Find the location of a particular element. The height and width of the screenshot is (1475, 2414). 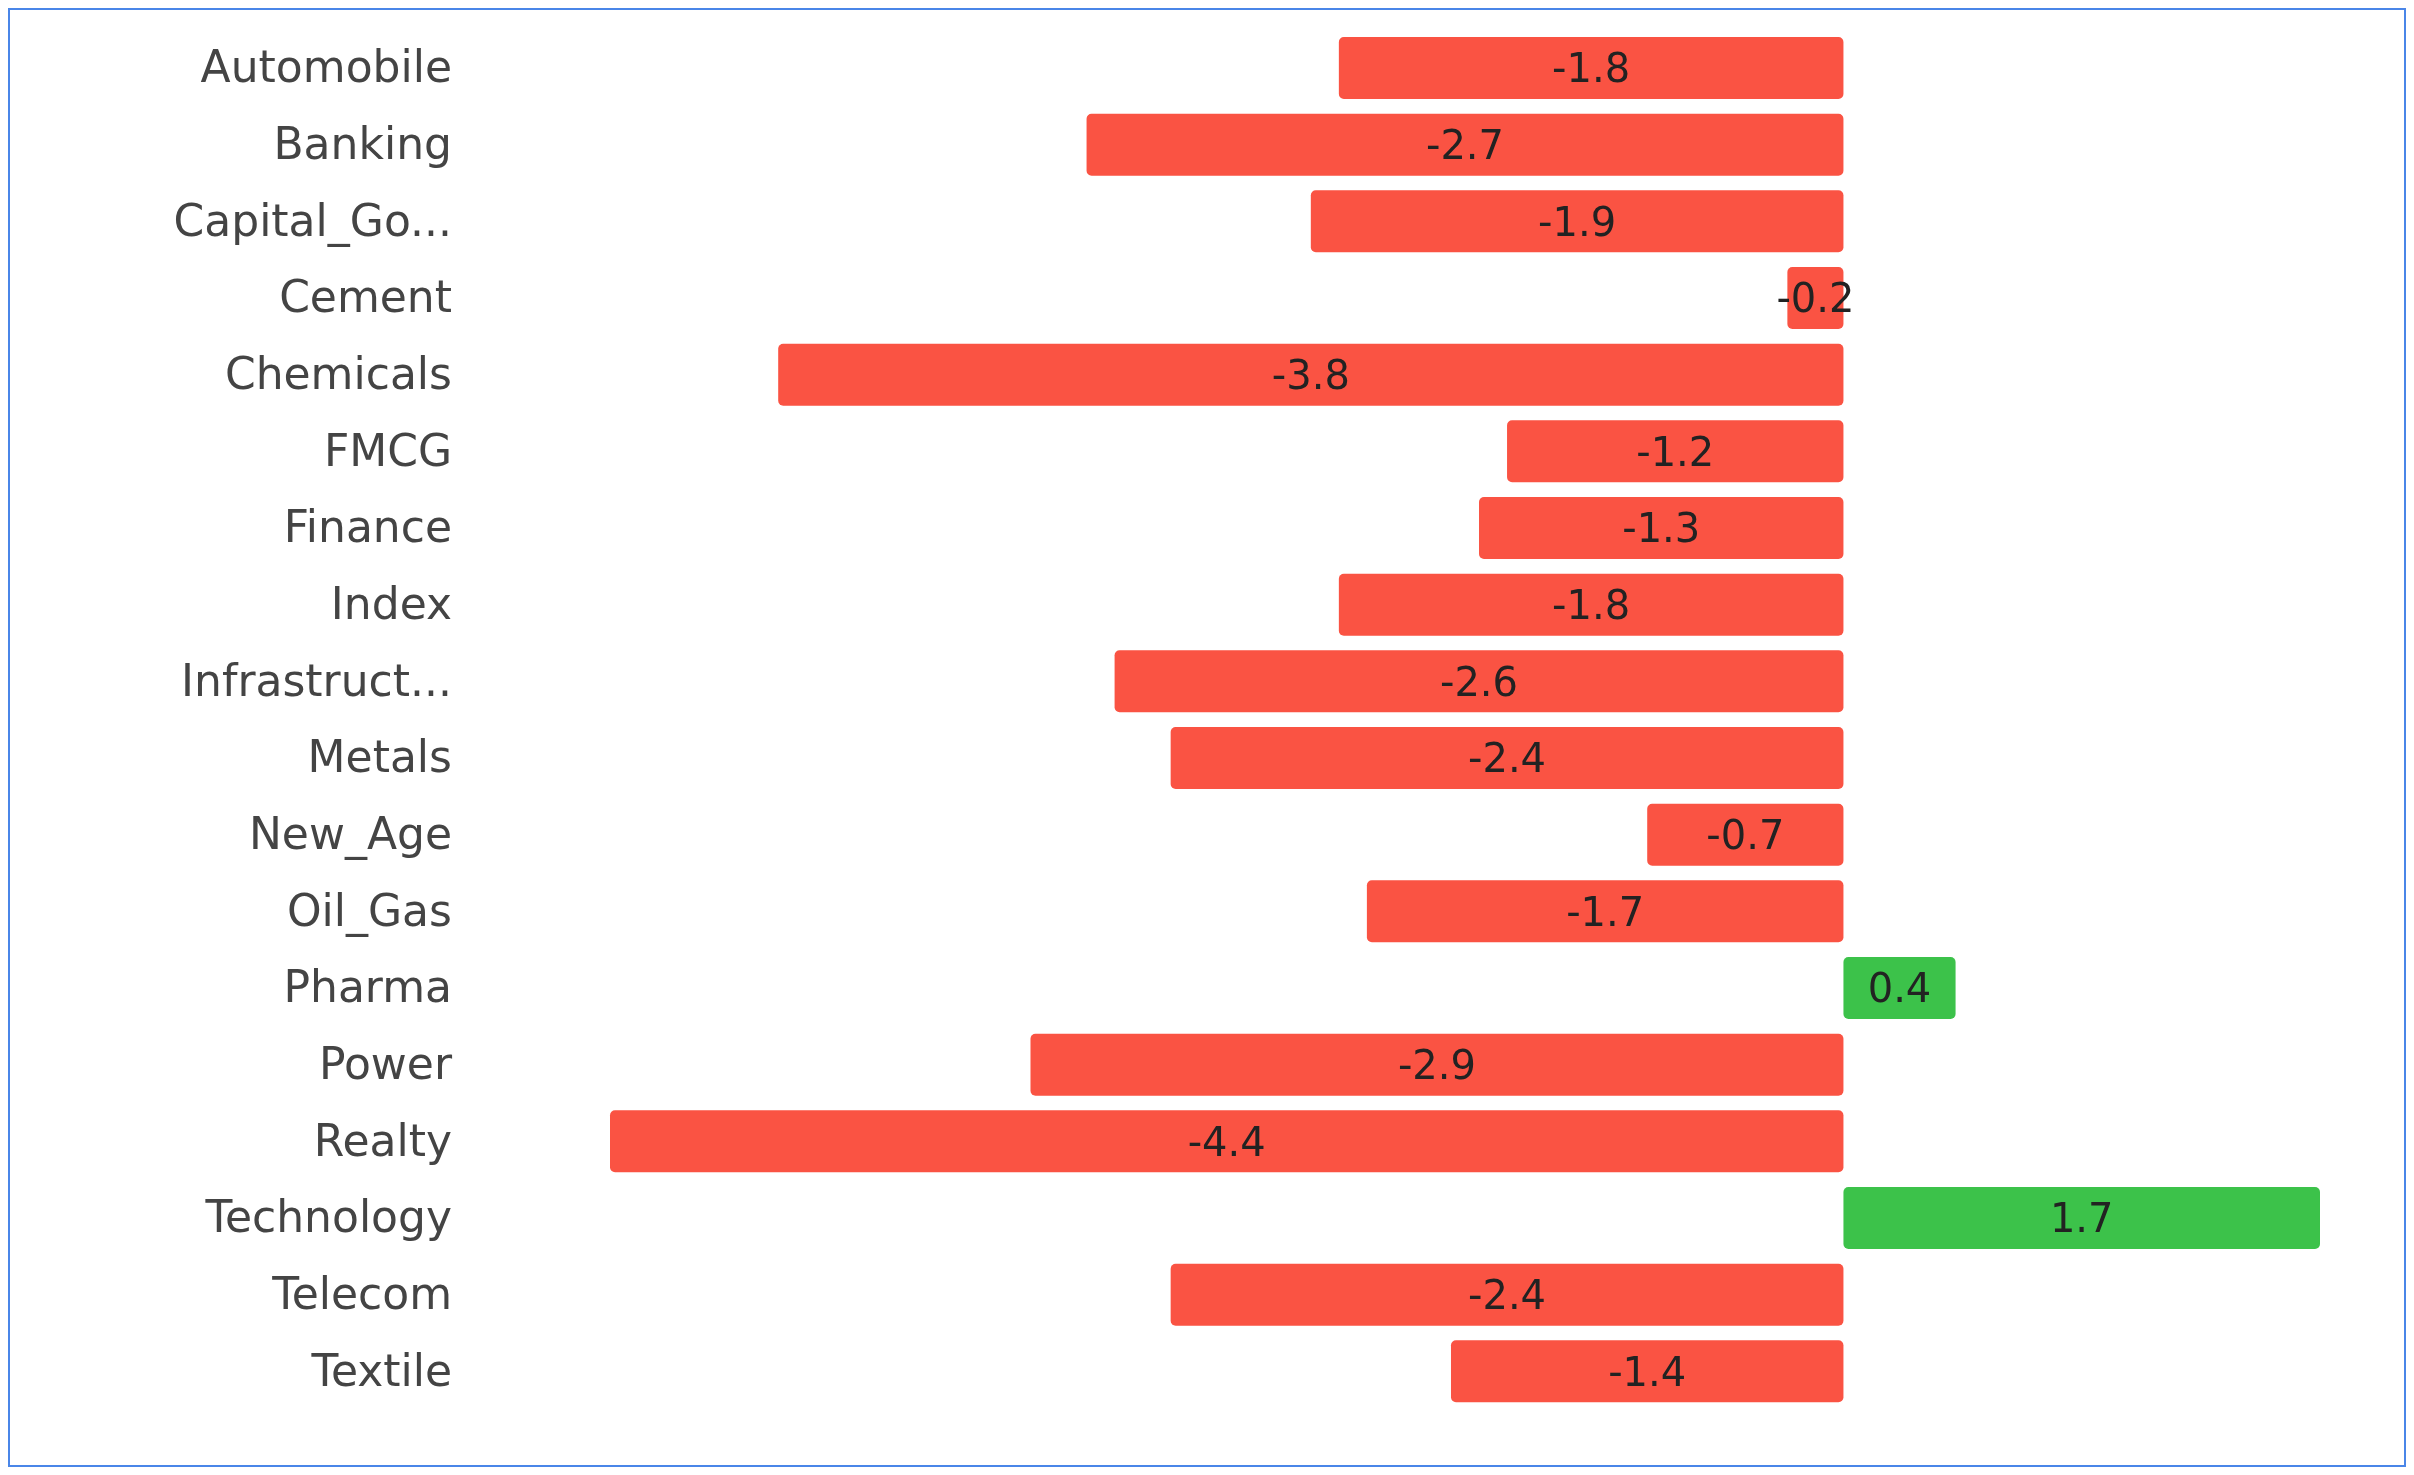

y-tick-label: FMCG is located at coordinates (387, 450).